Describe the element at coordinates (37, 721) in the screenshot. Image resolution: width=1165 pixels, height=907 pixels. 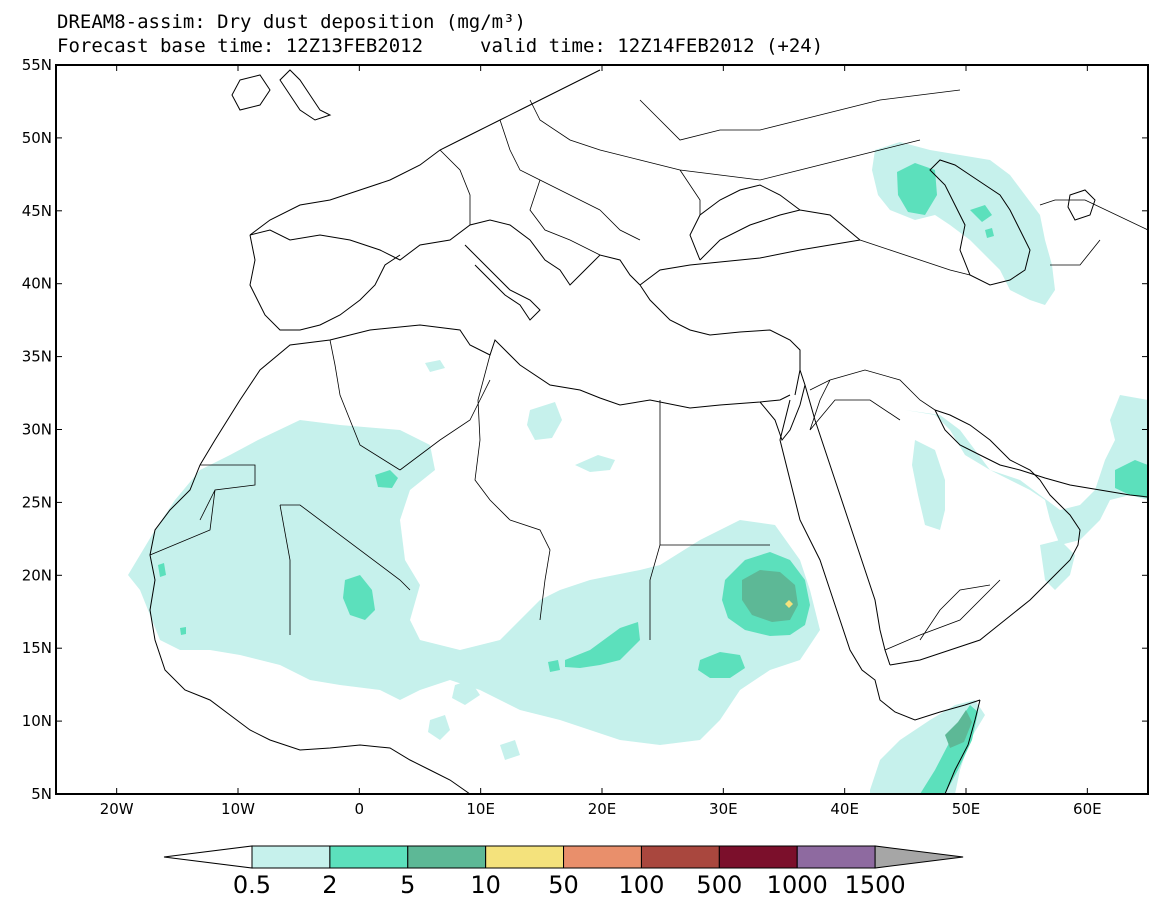
I see `lat-tick-label: 10N` at that location.